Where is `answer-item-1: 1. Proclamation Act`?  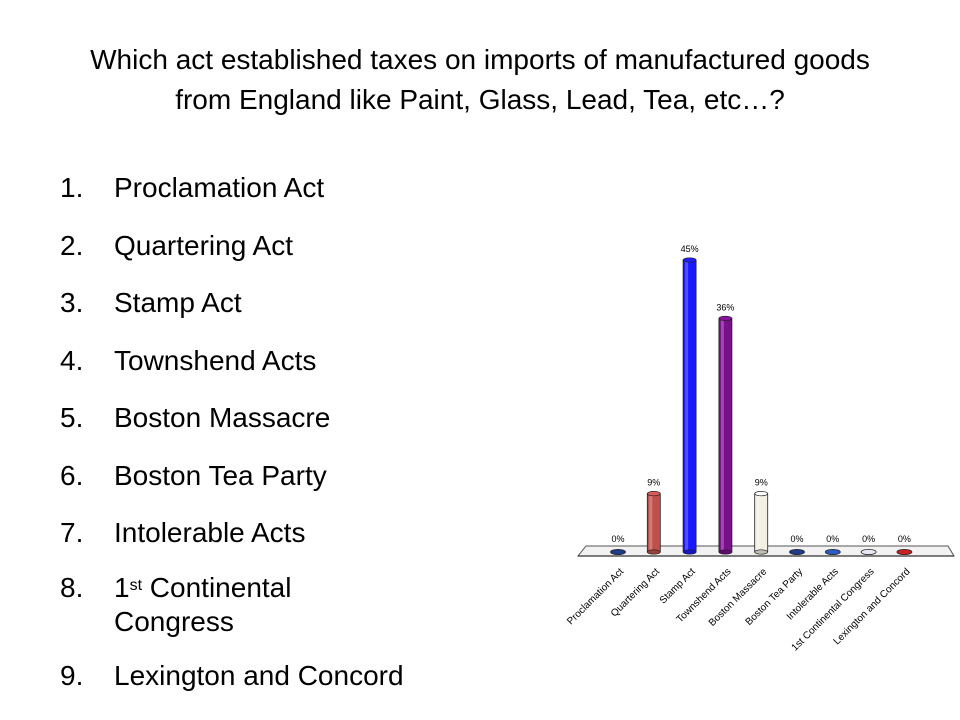 answer-item-1: 1. Proclamation Act is located at coordinates (270, 188).